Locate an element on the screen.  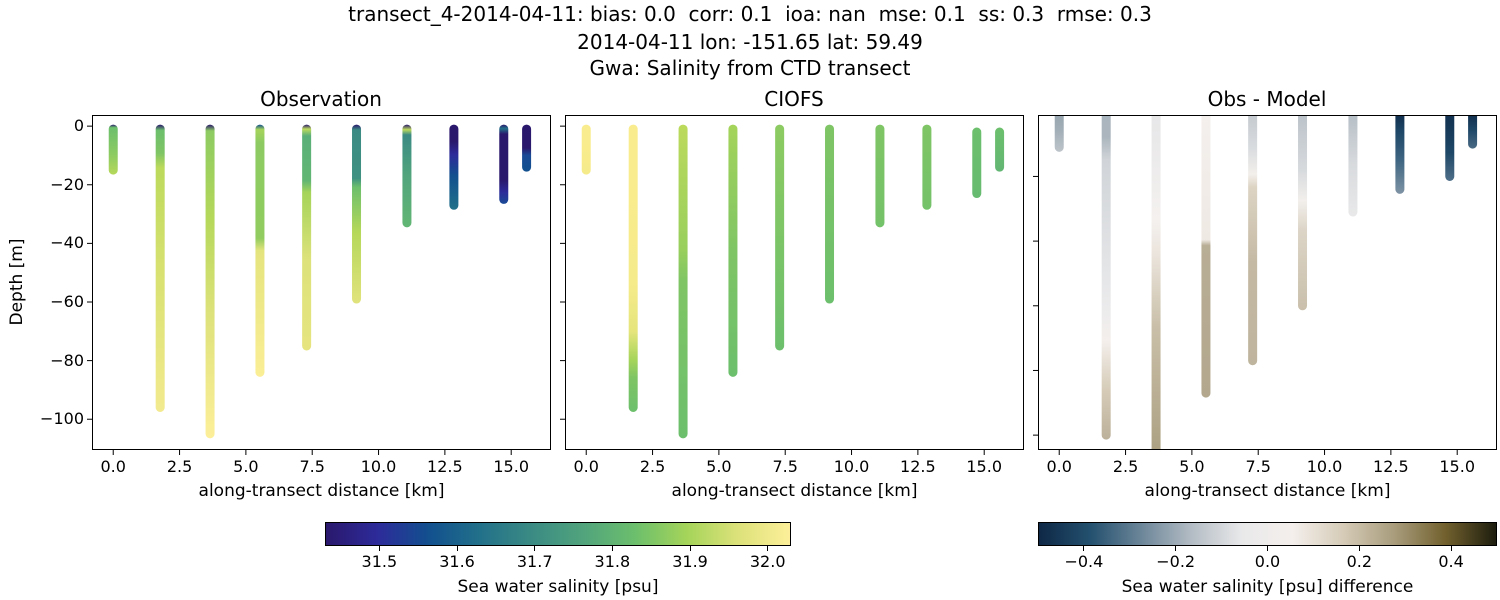
y-tick-label: −80 is located at coordinates (67, 360).